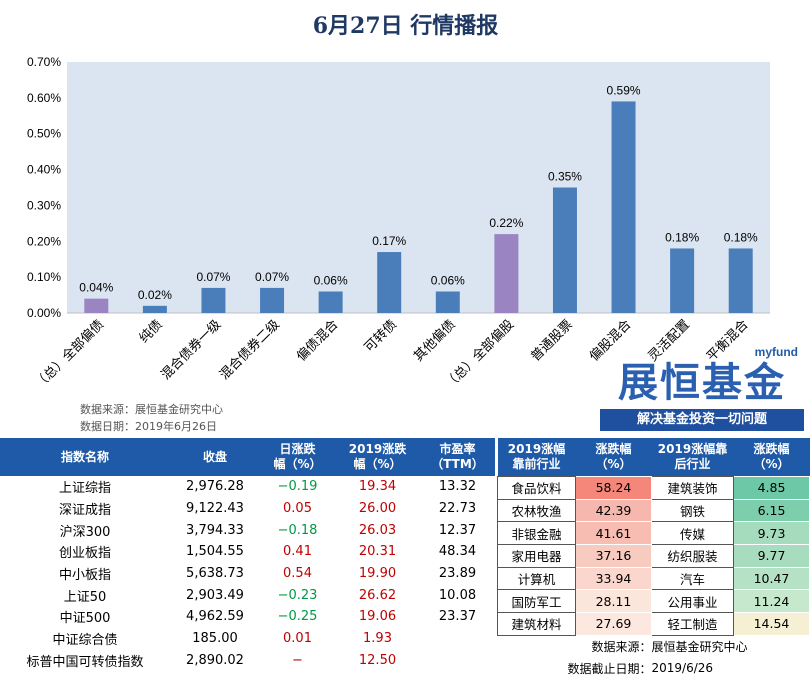 The width and height of the screenshot is (811, 688). Describe the element at coordinates (457, 509) in the screenshot. I see `table-cell: 22.73` at that location.